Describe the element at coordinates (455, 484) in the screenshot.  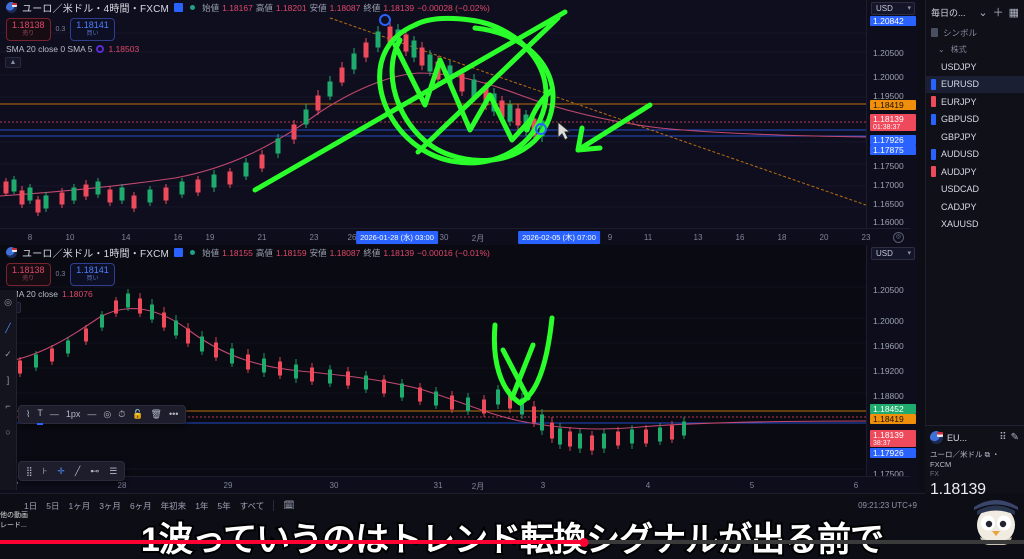
I see `time-scale-1h: 27 28 29 30 31 2月 3 4 5 6` at that location.